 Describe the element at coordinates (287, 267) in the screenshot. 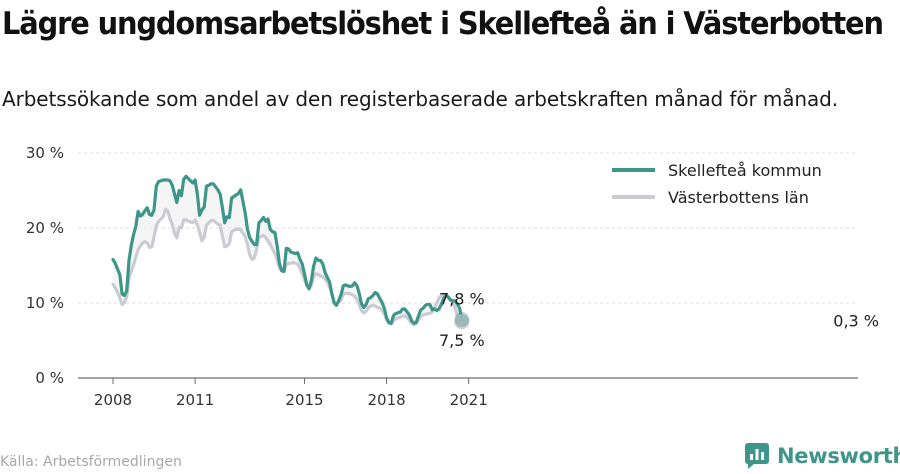

I see `series-line-vasterbotten` at that location.